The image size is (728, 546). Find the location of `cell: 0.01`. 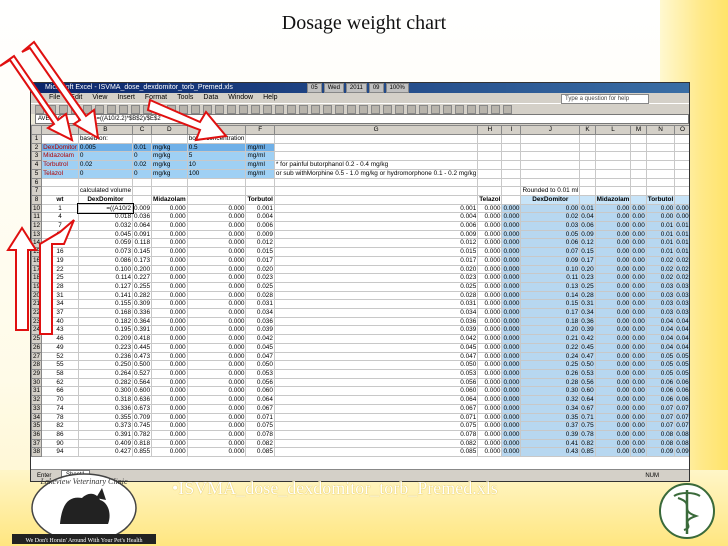

cell: 0.01 is located at coordinates (660, 252).